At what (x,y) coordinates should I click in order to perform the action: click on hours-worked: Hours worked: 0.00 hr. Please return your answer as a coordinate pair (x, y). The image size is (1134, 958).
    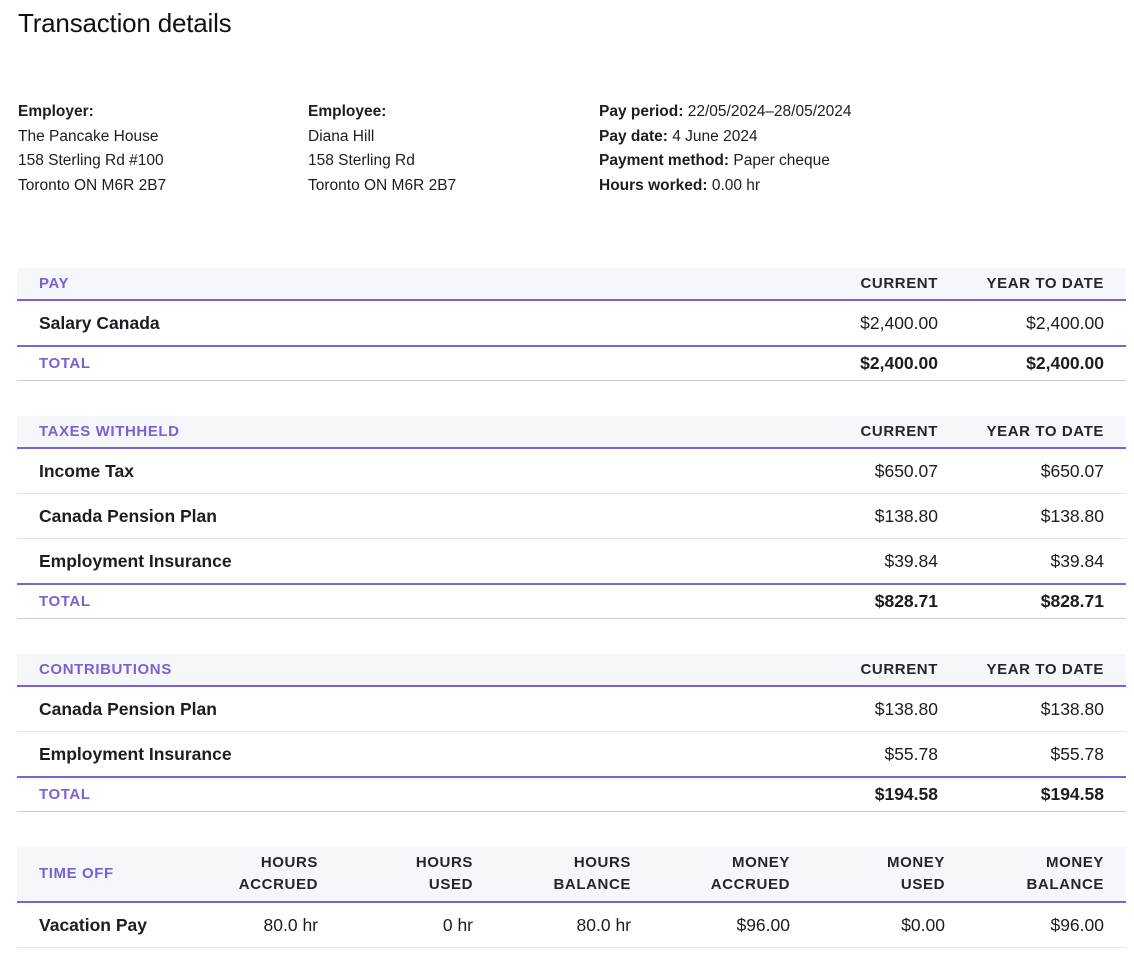
    Looking at the image, I should click on (725, 186).